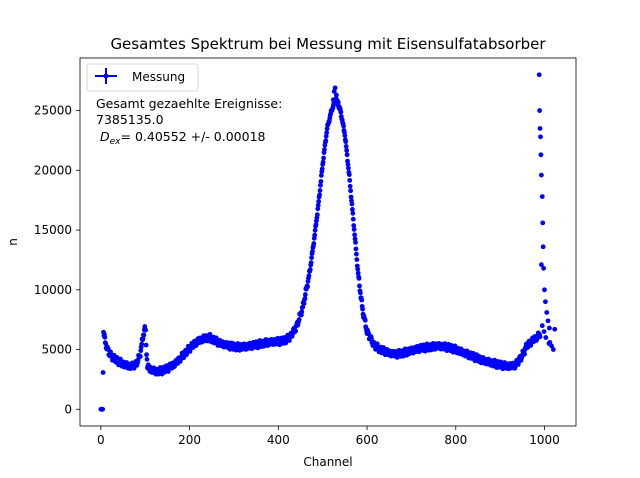  I want to click on y-tick-label: 20000, so click(53, 170).